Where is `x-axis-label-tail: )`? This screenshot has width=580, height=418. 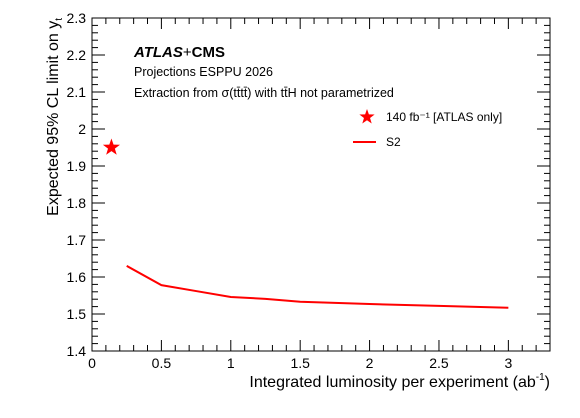 x-axis-label-tail: ) is located at coordinates (547, 382).